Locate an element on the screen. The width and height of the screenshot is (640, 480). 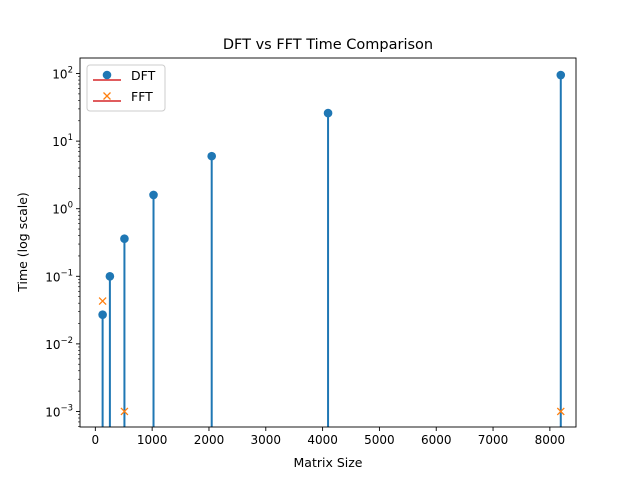
y-tick-label: 10⁻³ is located at coordinates (59, 411).